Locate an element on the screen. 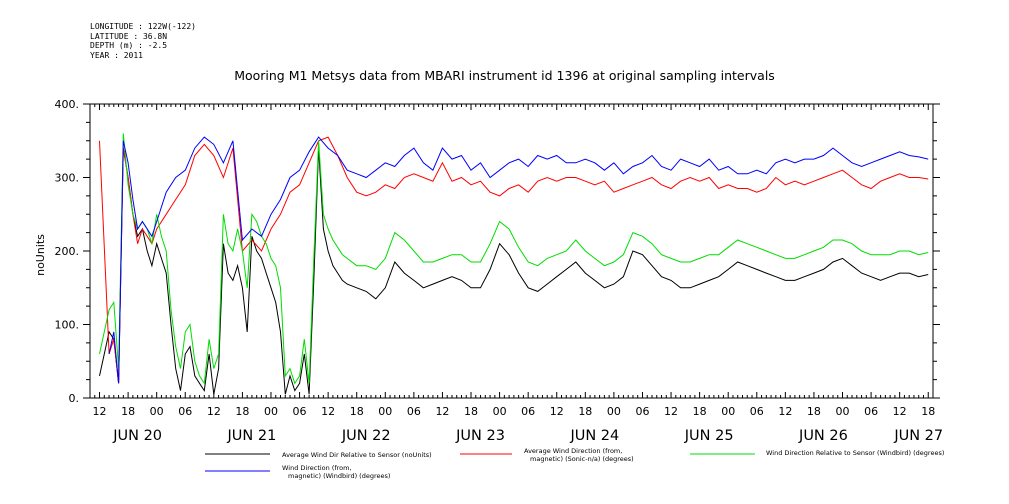 The width and height of the screenshot is (1009, 504). y-axis-label: noUnits is located at coordinates (40, 255).